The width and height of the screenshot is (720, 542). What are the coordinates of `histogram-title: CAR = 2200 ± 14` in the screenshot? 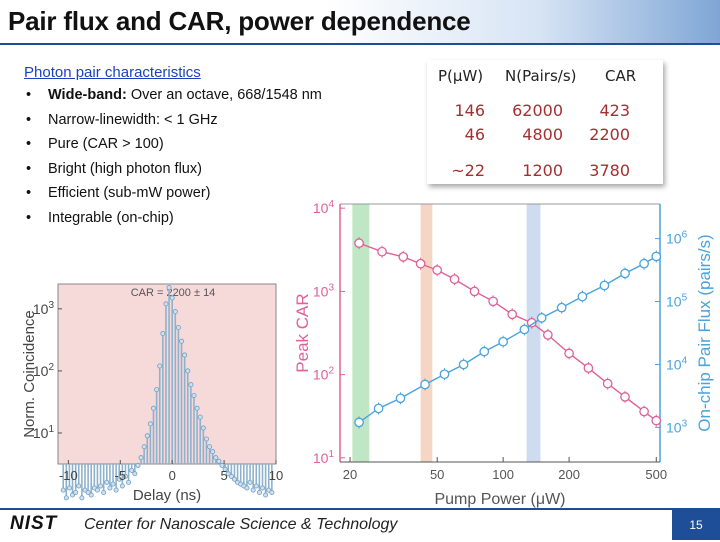 It's located at (173, 293).